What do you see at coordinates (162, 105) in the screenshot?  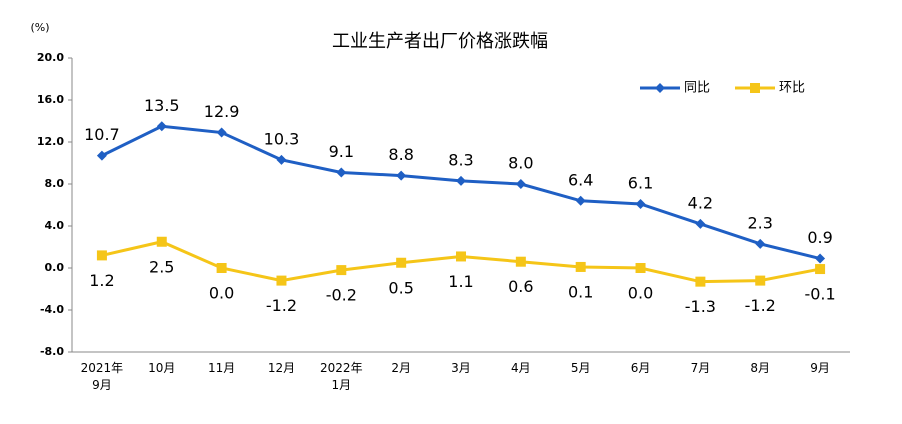 I see `data-label: 13.5` at bounding box center [162, 105].